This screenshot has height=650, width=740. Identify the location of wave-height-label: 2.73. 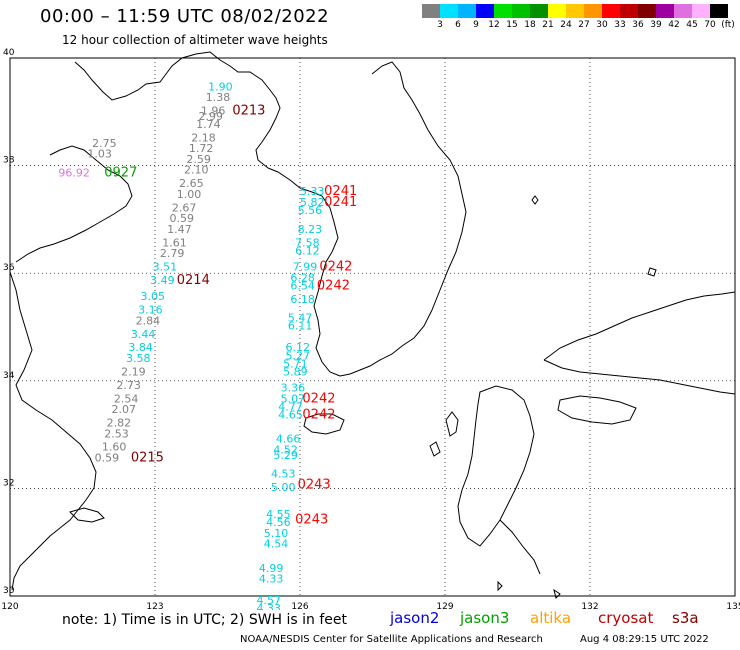
(128, 385).